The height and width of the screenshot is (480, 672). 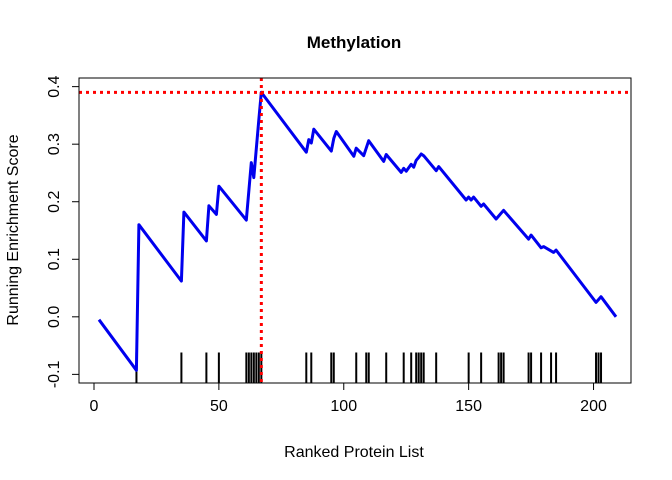 I want to click on y-tick-label: 0.2, so click(x=54, y=202).